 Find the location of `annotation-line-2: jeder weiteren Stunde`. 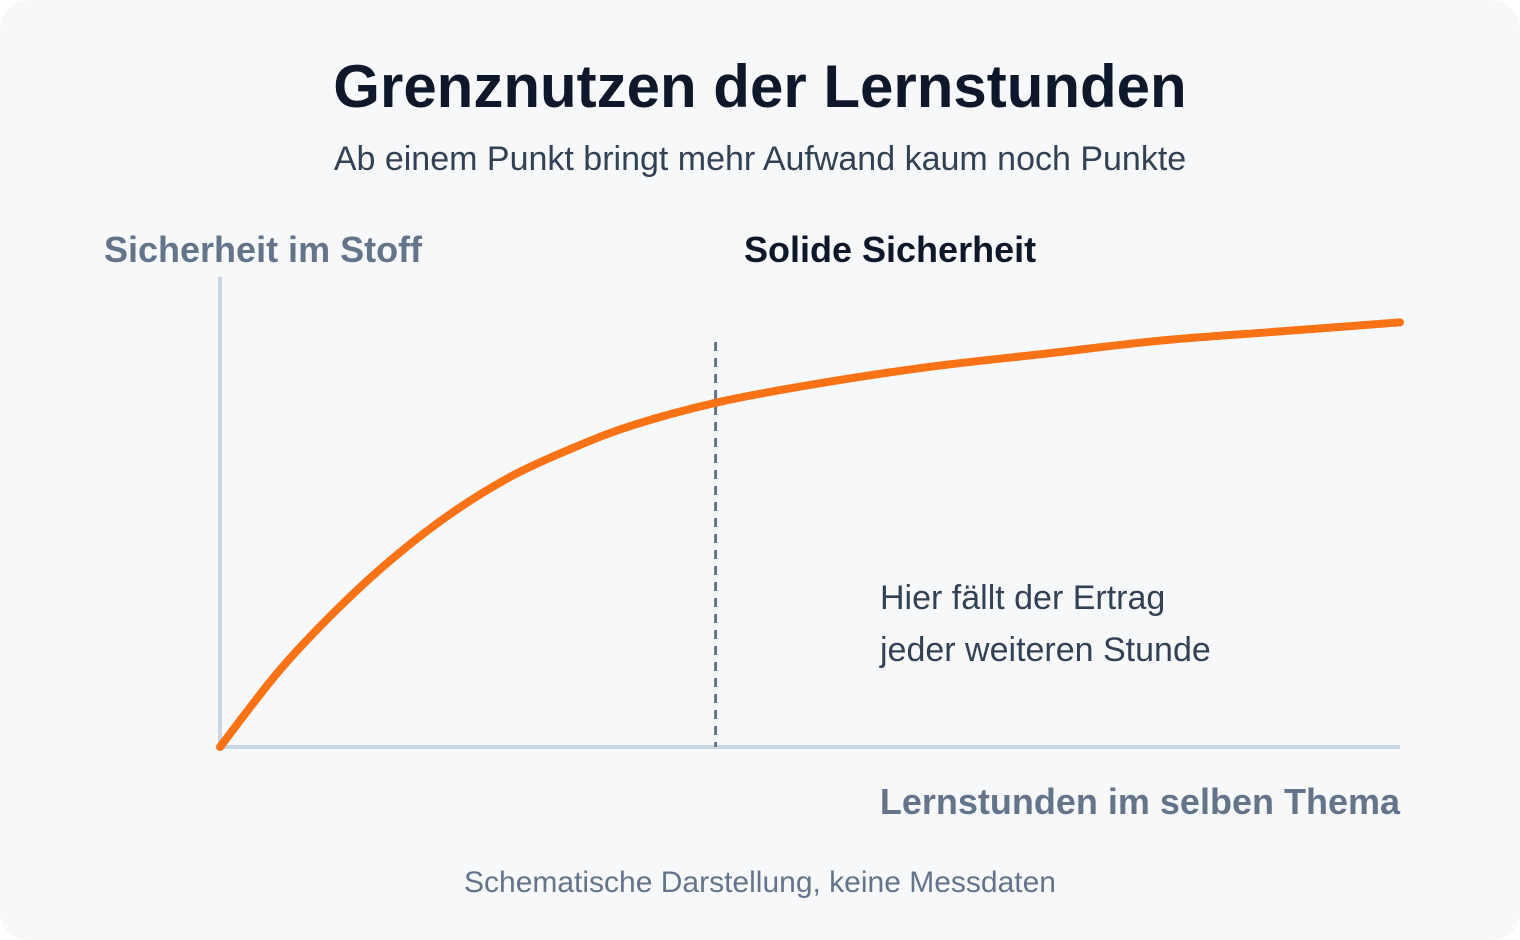

annotation-line-2: jeder weiteren Stunde is located at coordinates (1045, 650).